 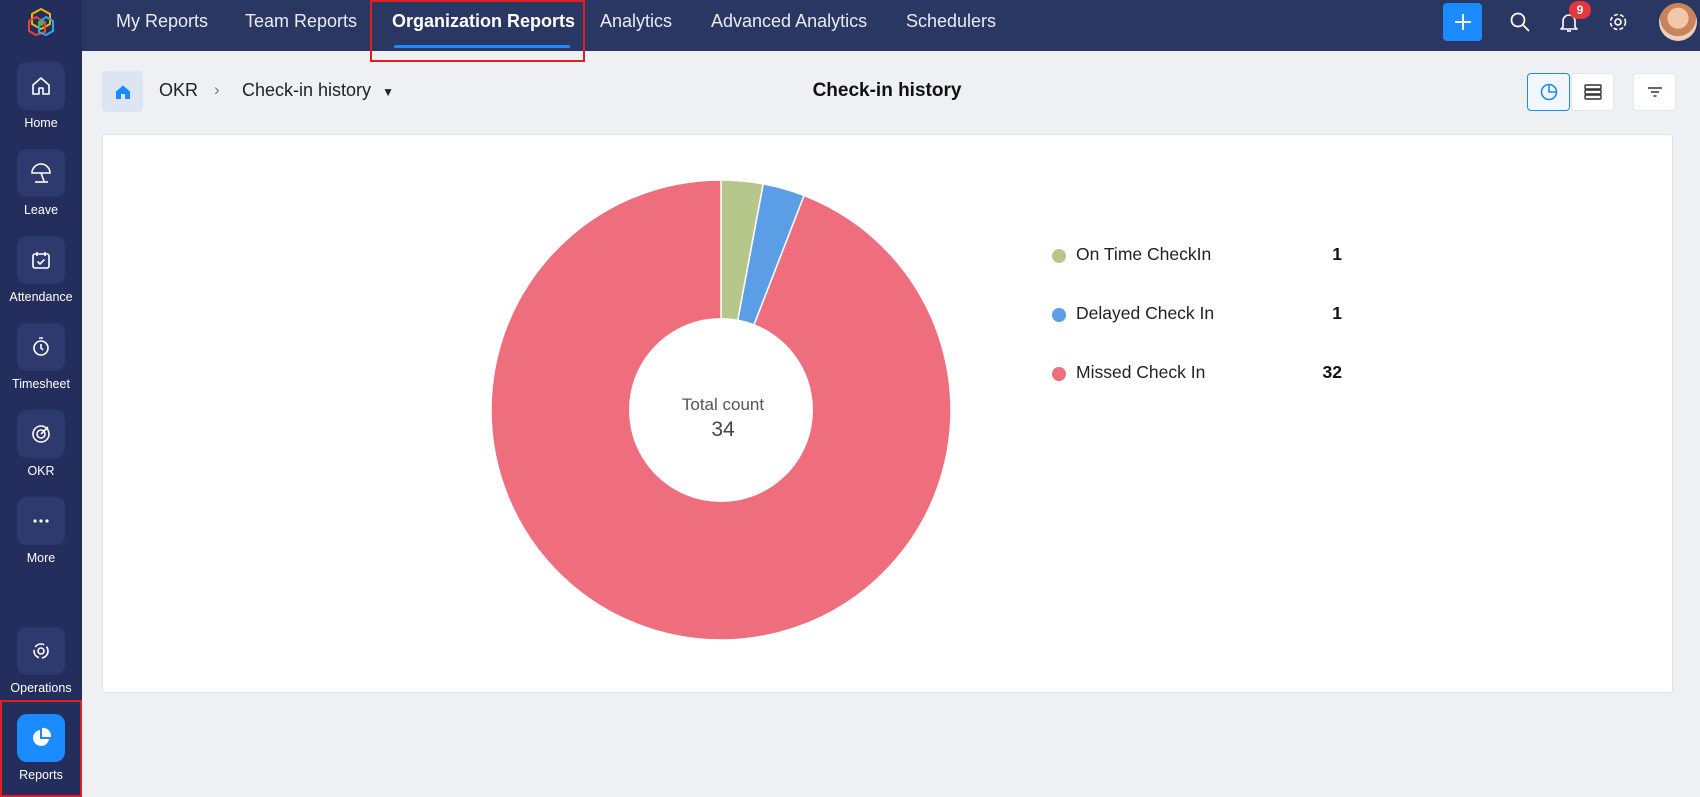 I want to click on tab-team-reports: Team Reports, so click(x=301, y=21).